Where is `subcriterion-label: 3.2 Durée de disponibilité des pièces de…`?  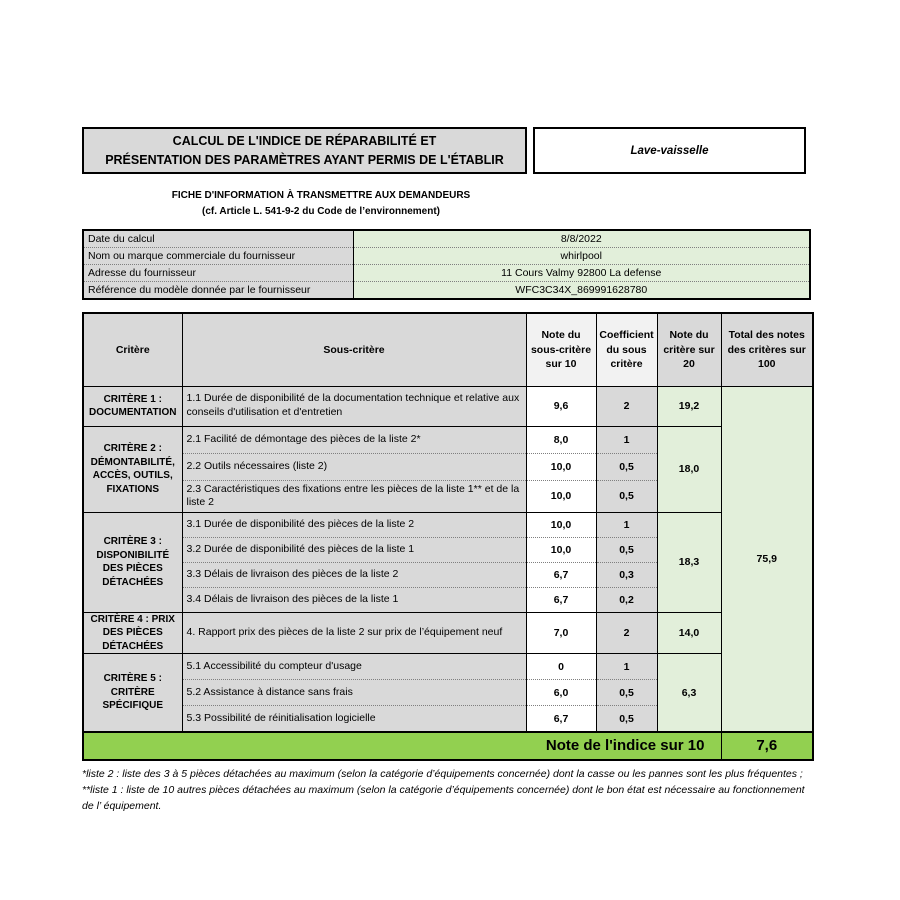 subcriterion-label: 3.2 Durée de disponibilité des pièces de… is located at coordinates (353, 549).